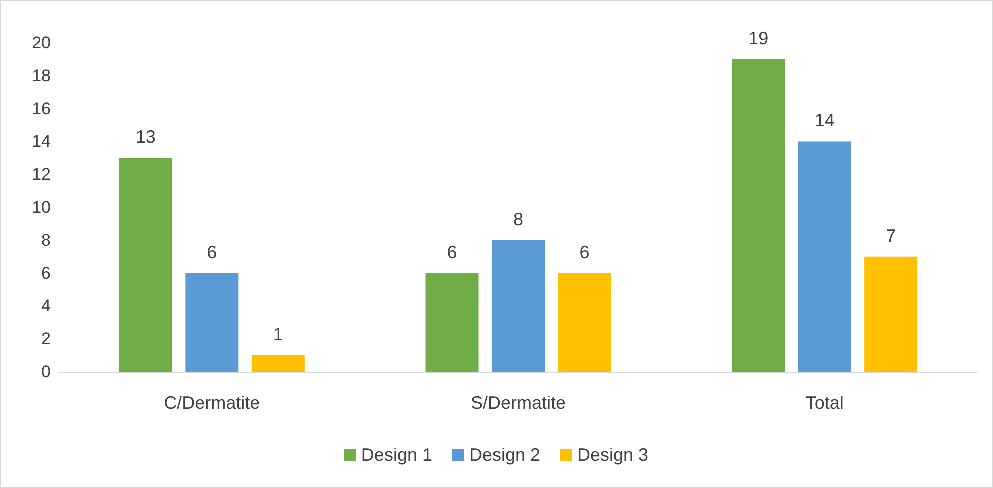 The image size is (993, 488). I want to click on y-tick-label: 0, so click(46, 372).